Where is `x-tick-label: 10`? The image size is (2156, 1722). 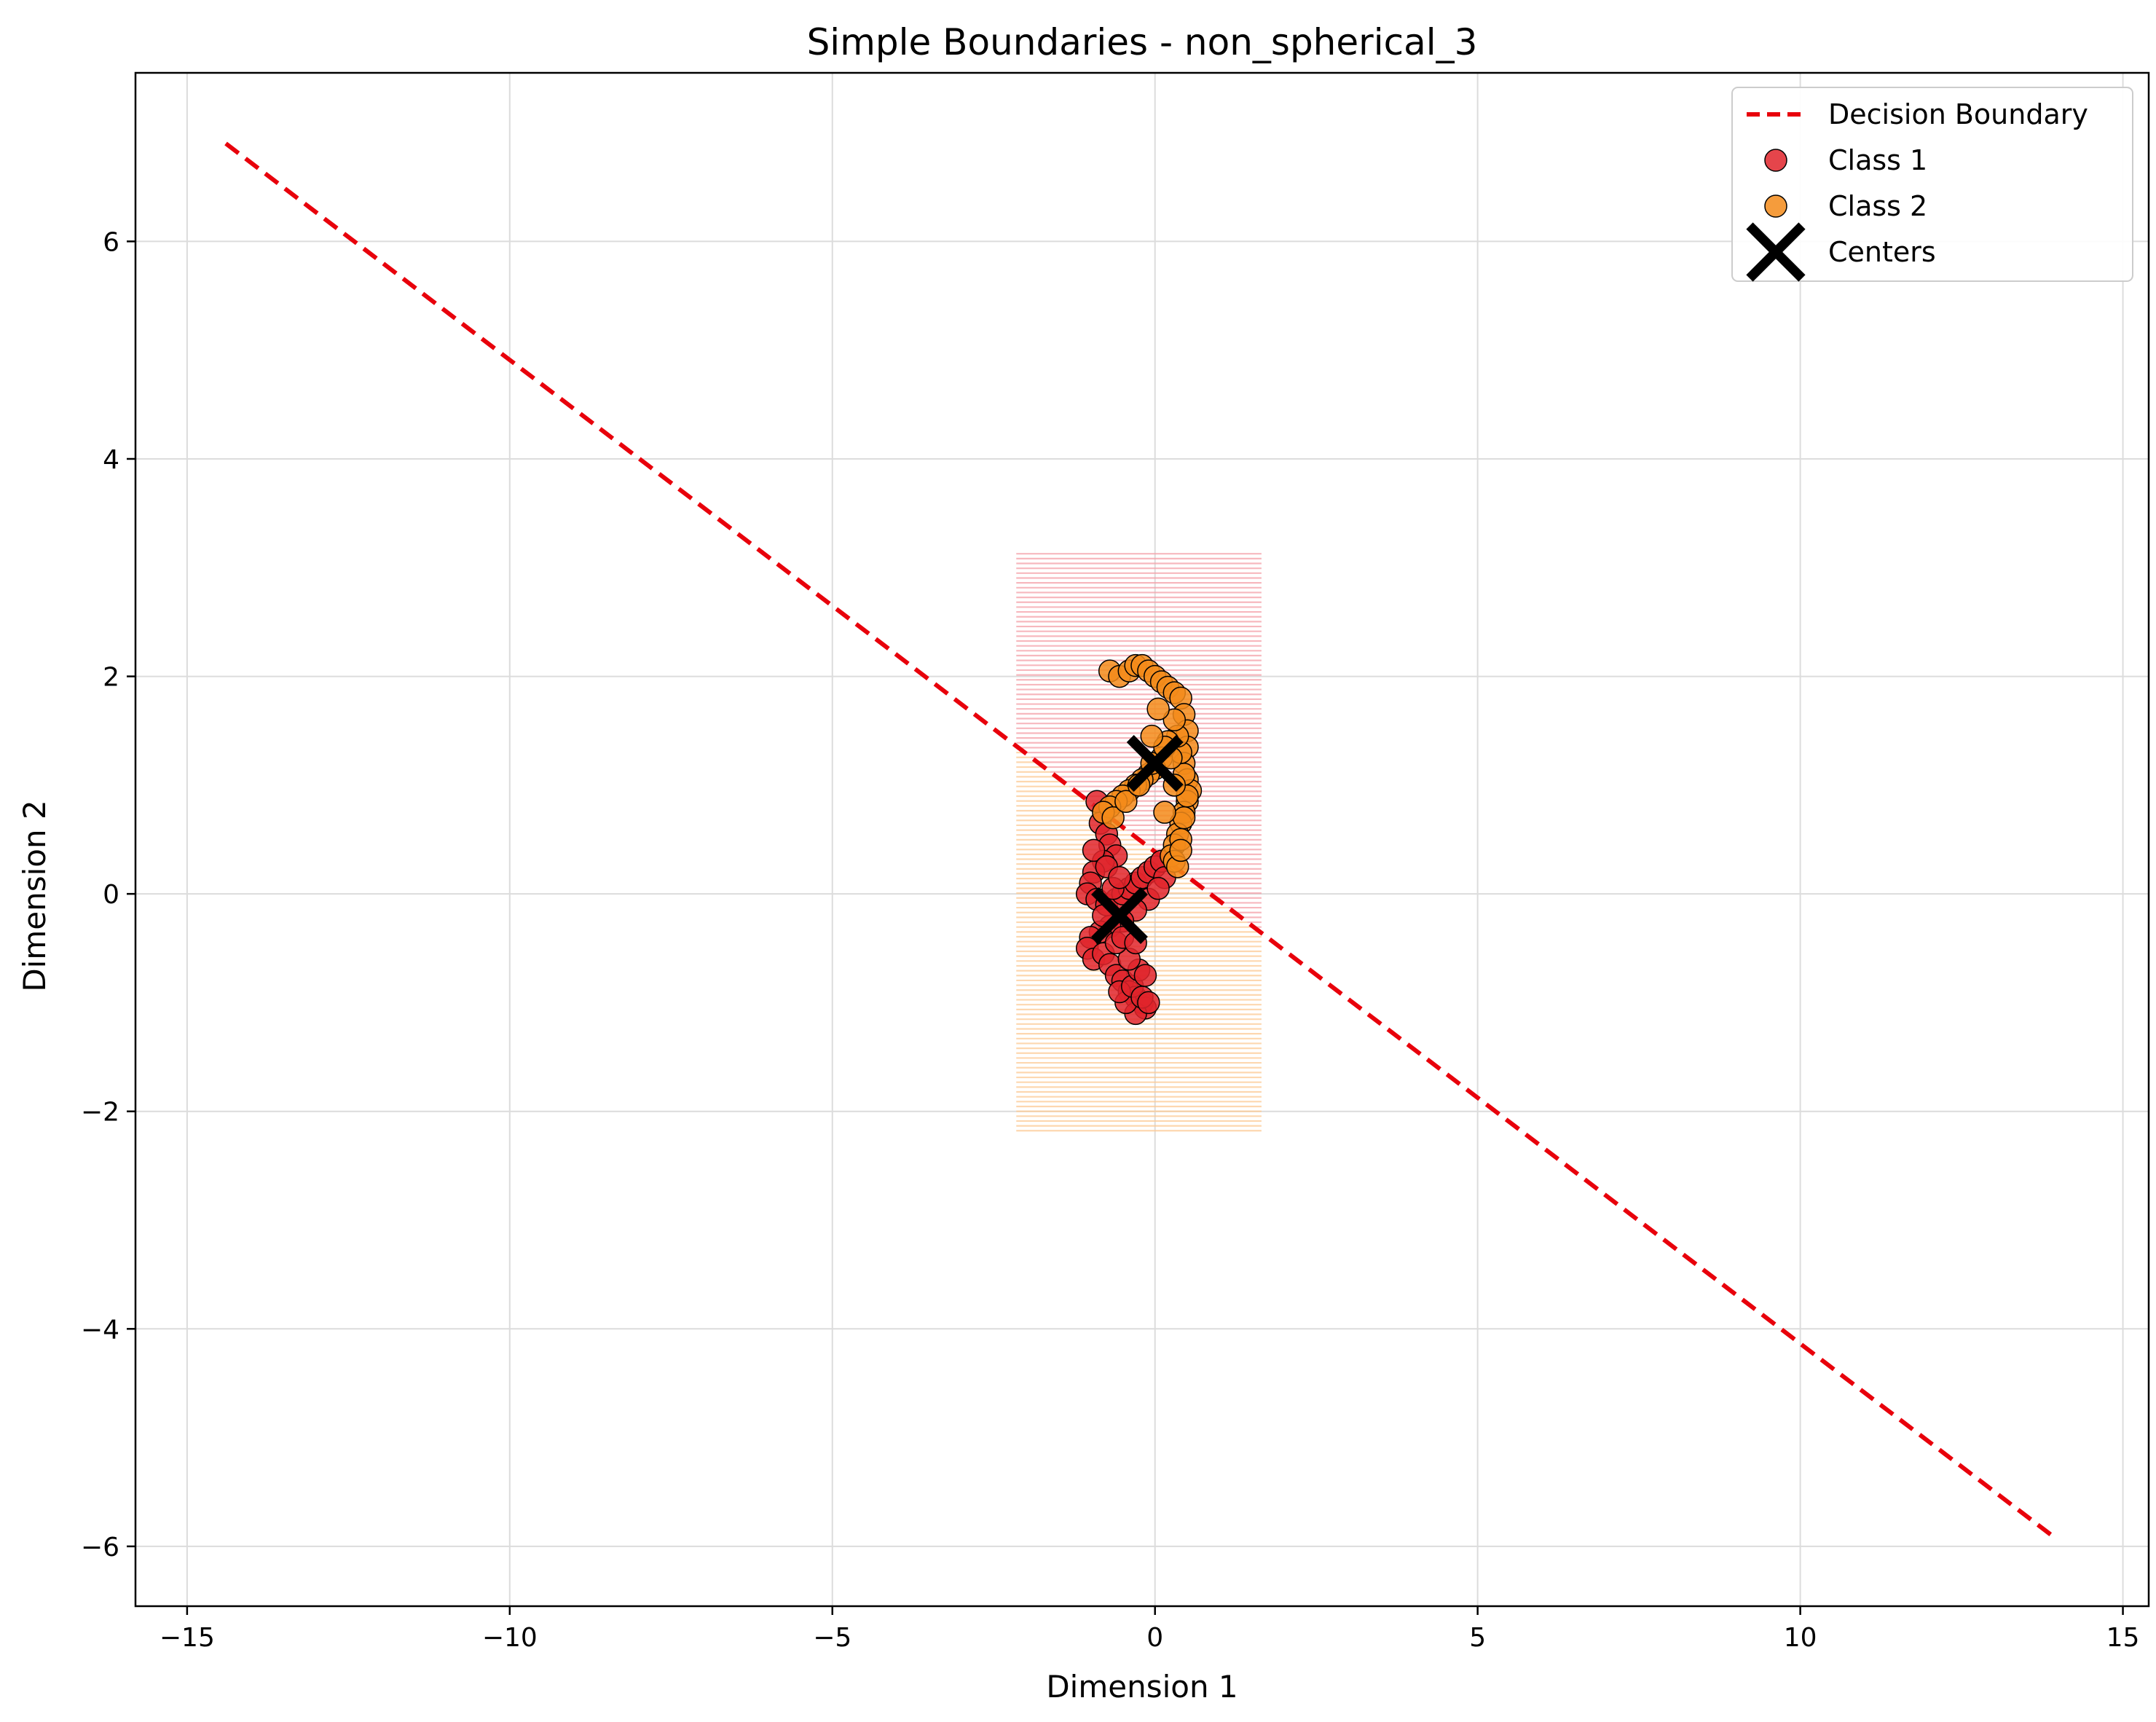 x-tick-label: 10 is located at coordinates (1800, 1638).